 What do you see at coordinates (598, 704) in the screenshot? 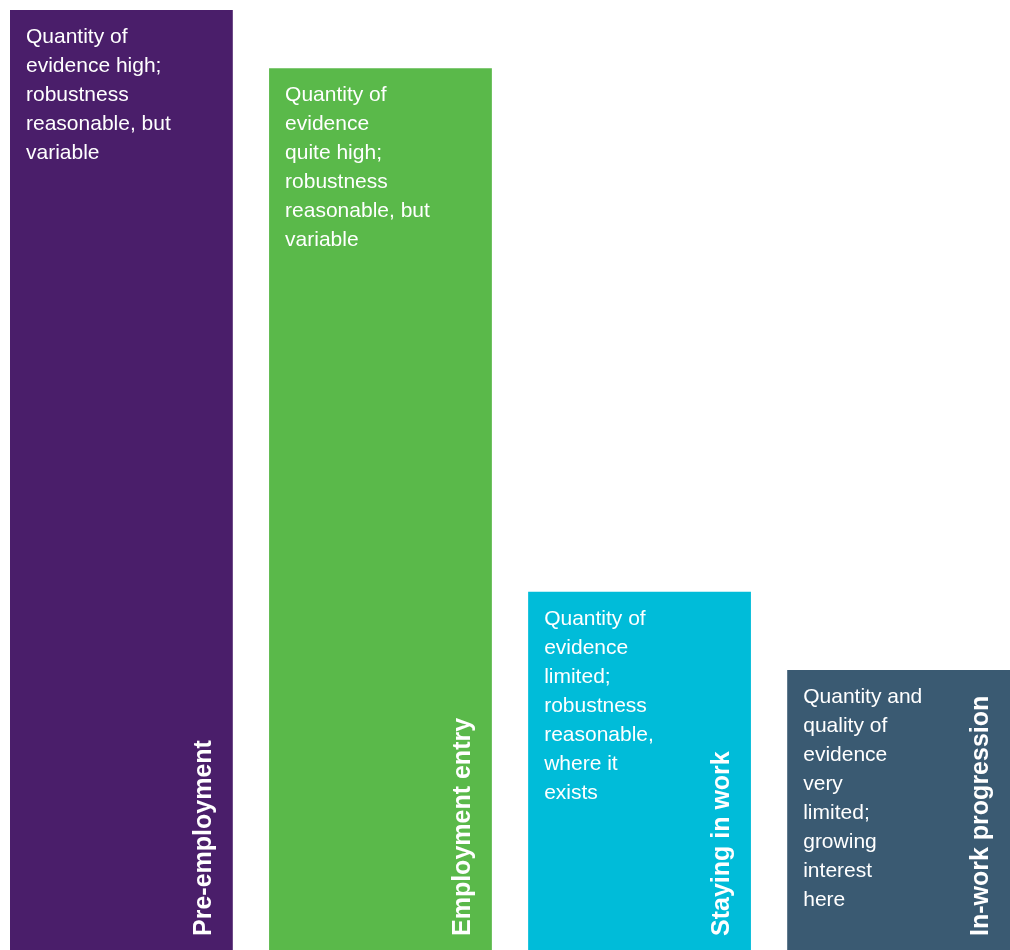
I see `annotation: Quantity of evidence limited; robustness reasonable, where it exists` at bounding box center [598, 704].